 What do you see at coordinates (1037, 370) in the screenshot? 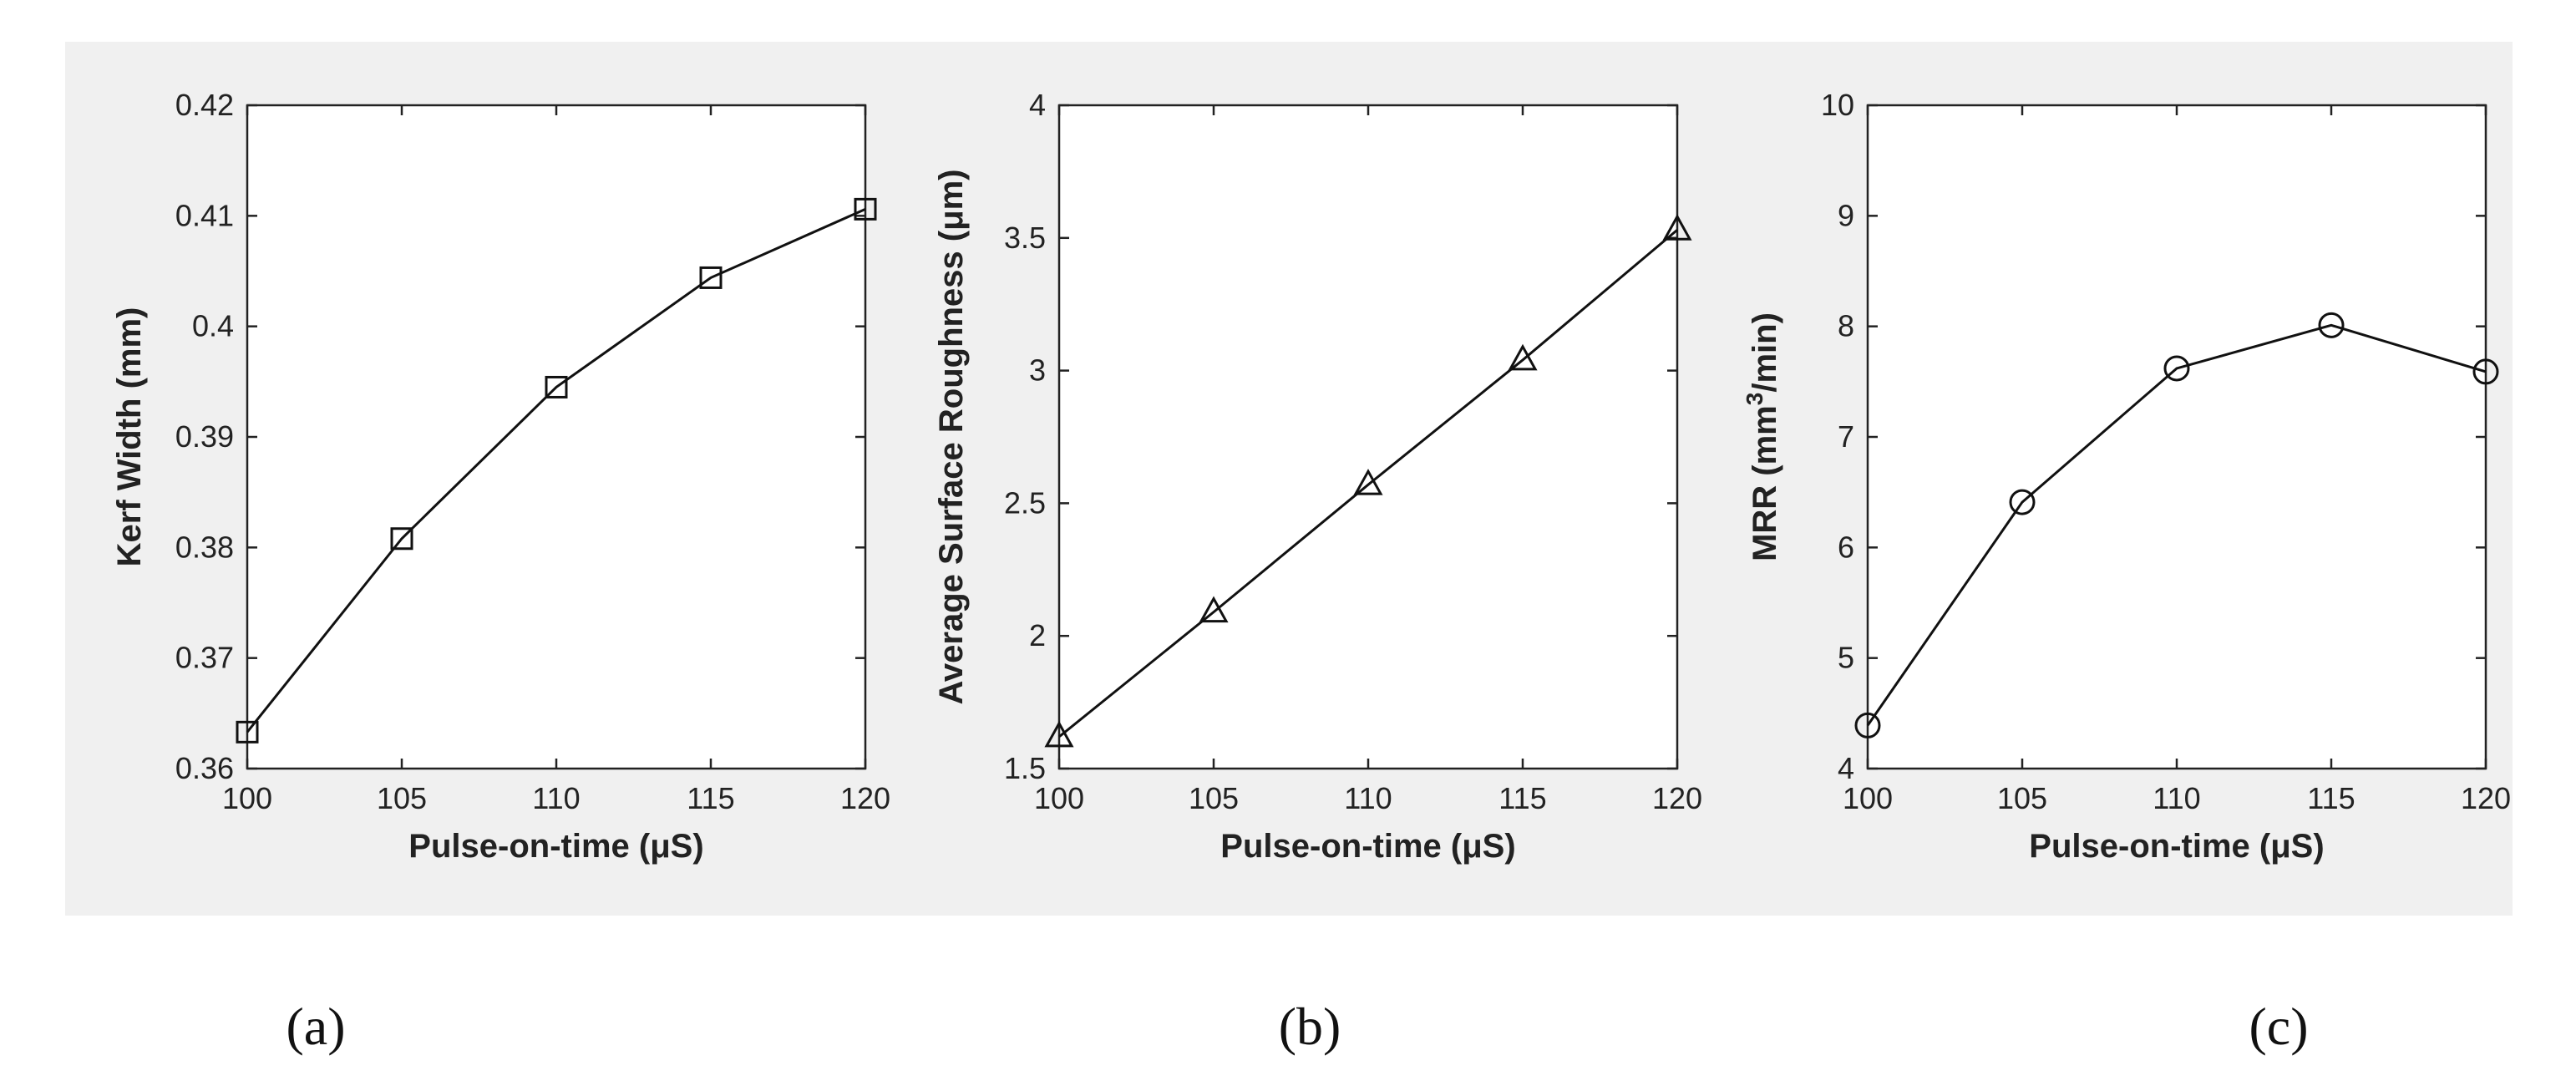
I see `y-tick-label: 3` at bounding box center [1037, 370].